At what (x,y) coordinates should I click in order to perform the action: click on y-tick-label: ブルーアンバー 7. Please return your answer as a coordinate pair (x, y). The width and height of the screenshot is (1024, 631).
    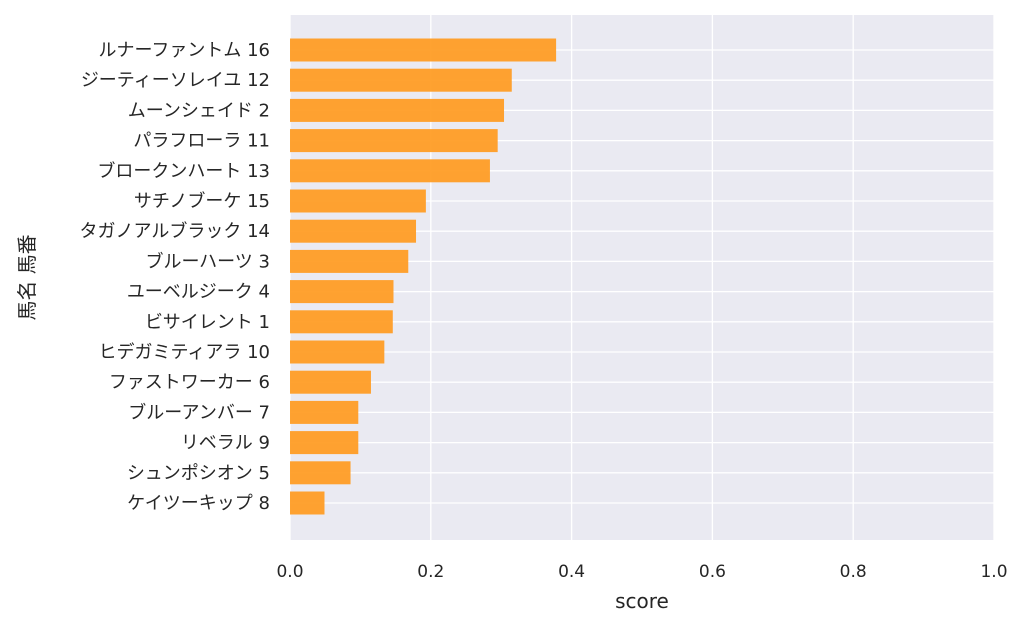
    Looking at the image, I should click on (199, 412).